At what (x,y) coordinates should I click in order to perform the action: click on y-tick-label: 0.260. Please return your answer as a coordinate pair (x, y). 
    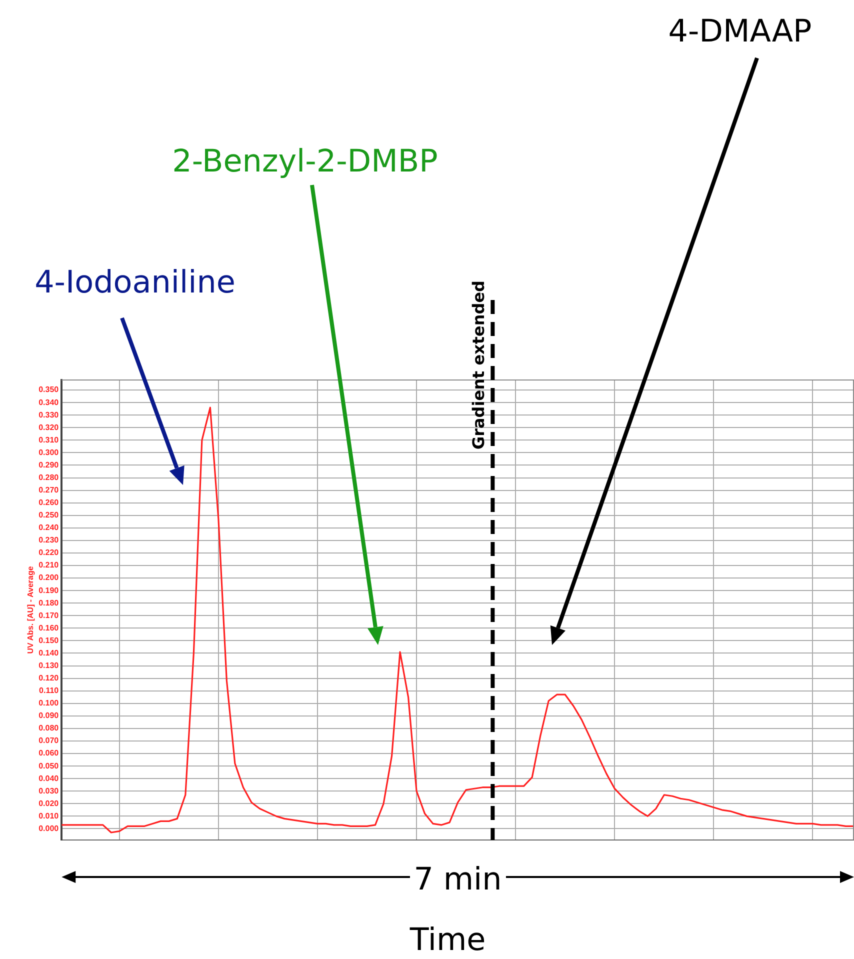
    Looking at the image, I should click on (49, 503).